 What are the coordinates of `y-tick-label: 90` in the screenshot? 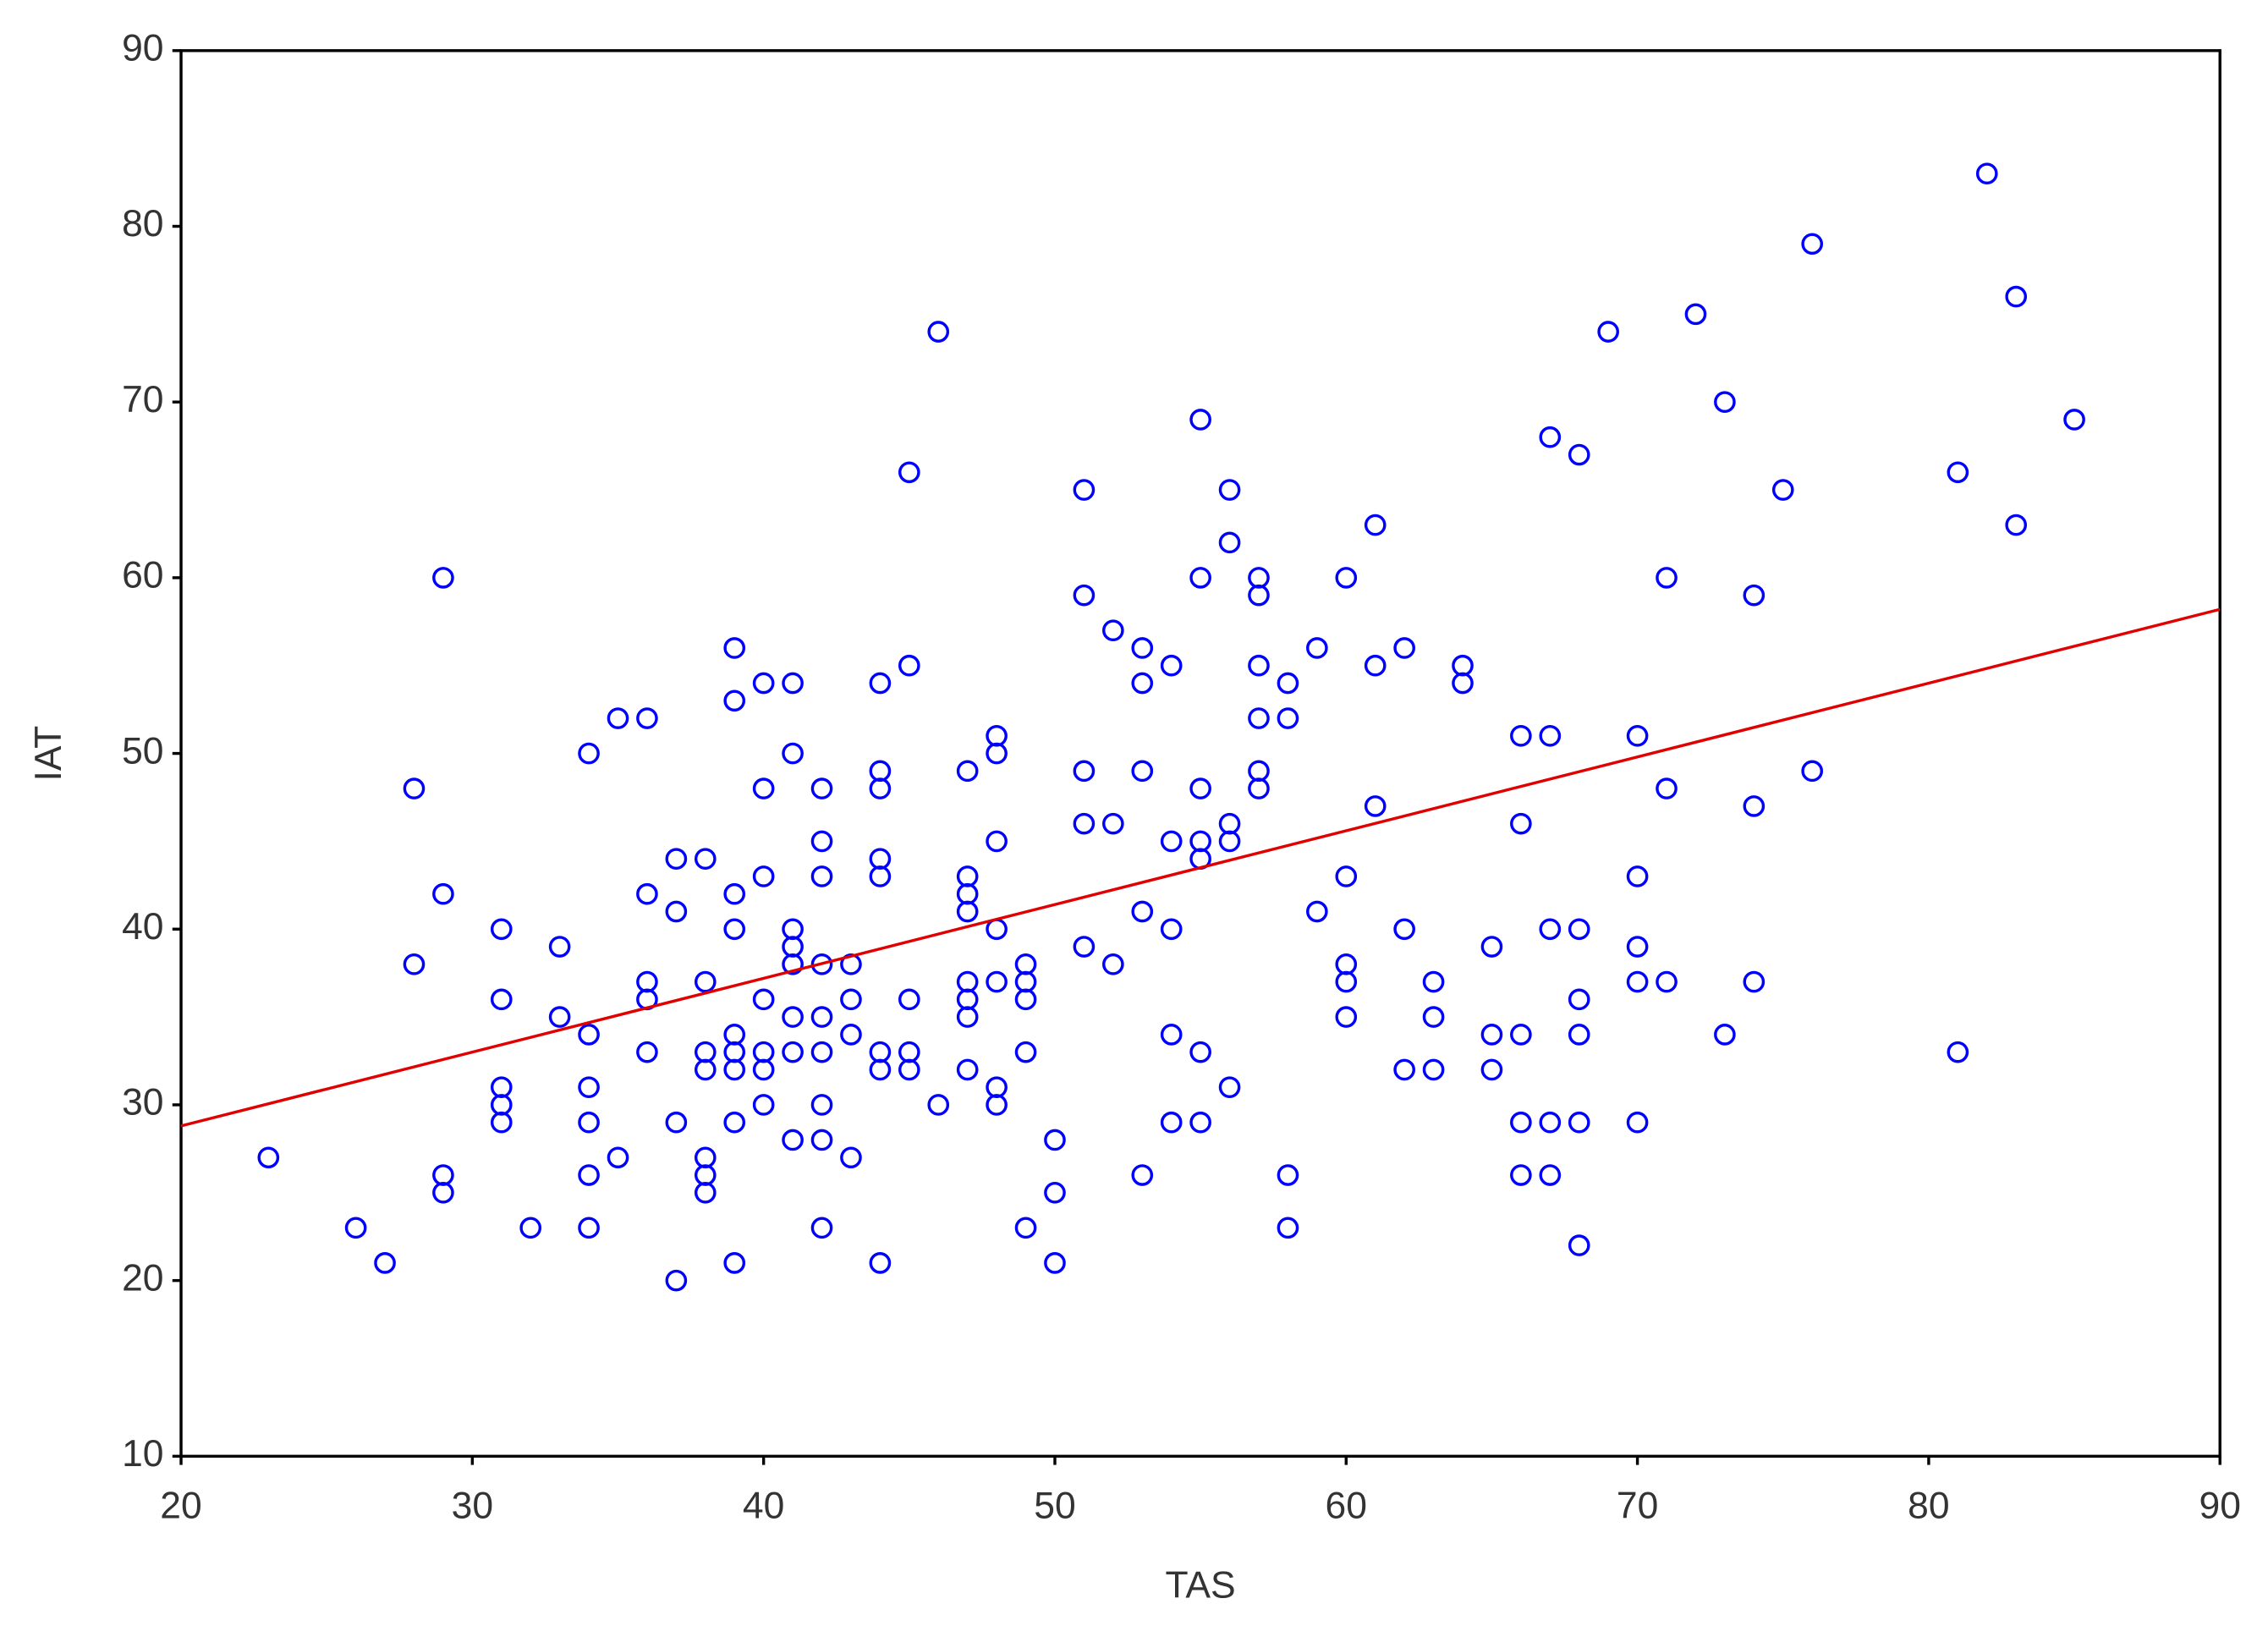 It's located at (142, 48).